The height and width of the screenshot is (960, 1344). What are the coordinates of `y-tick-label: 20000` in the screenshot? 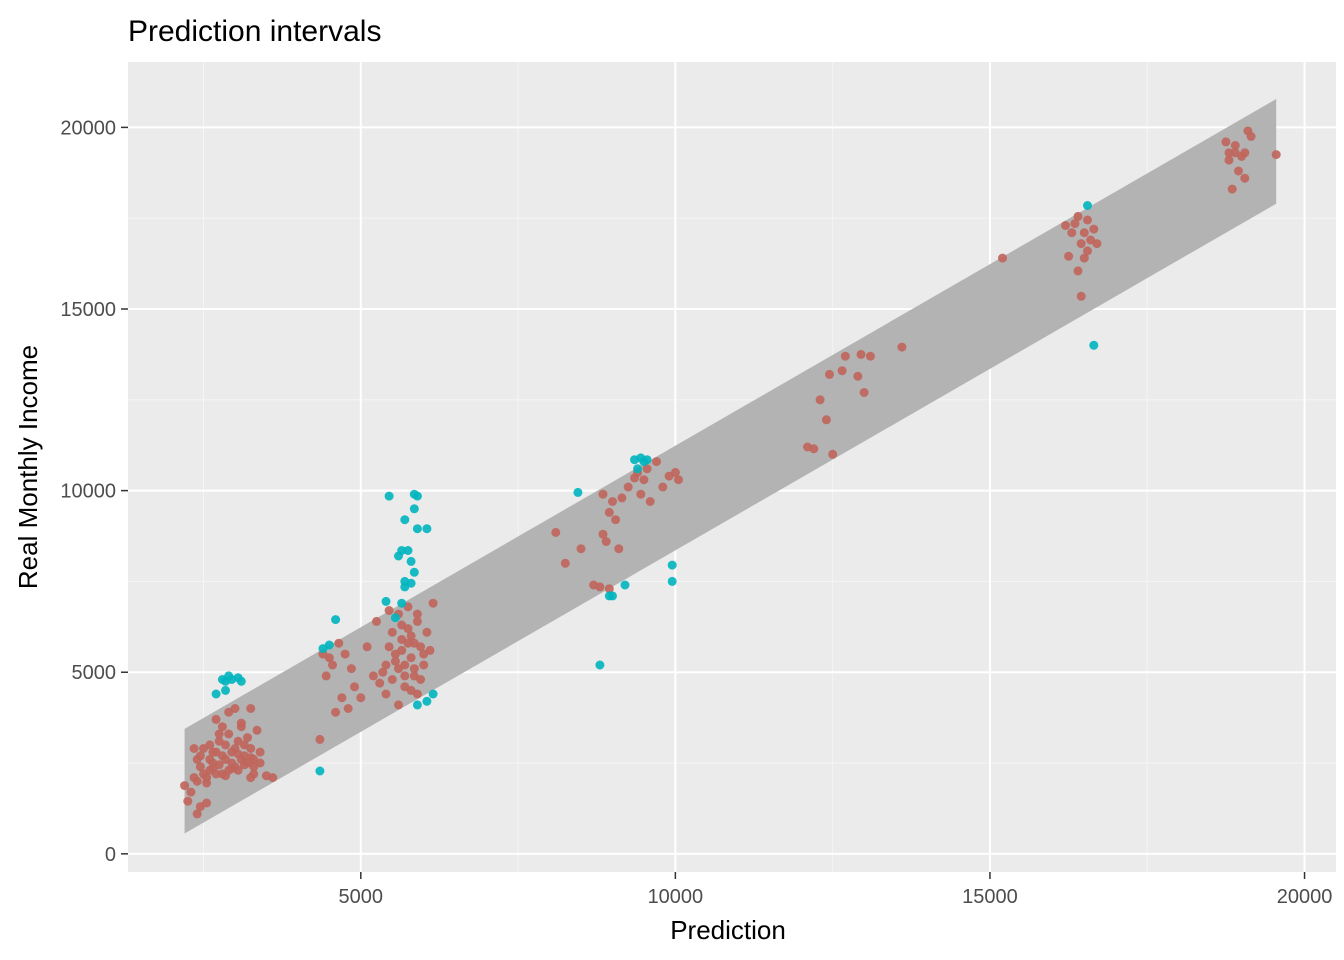 It's located at (88, 128).